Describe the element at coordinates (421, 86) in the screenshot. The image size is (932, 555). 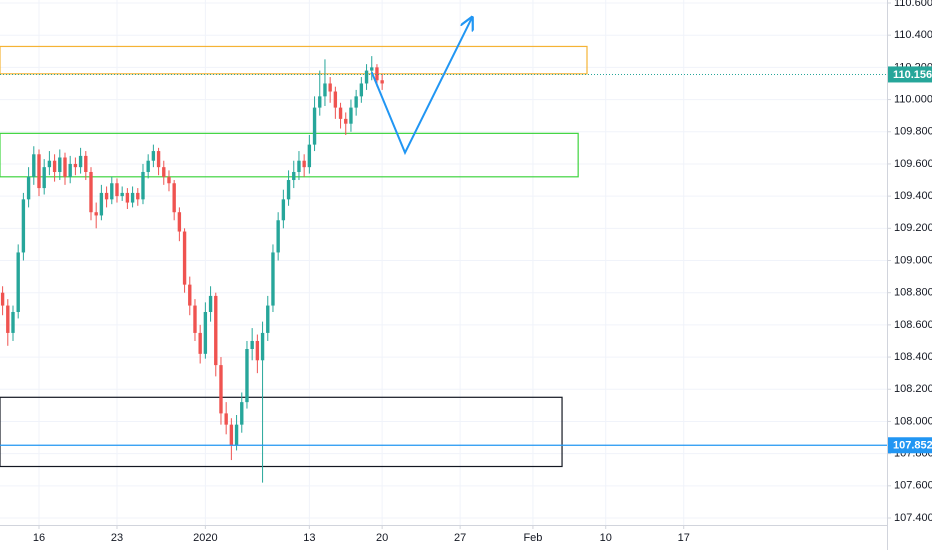
I see `arrow-drawing` at that location.